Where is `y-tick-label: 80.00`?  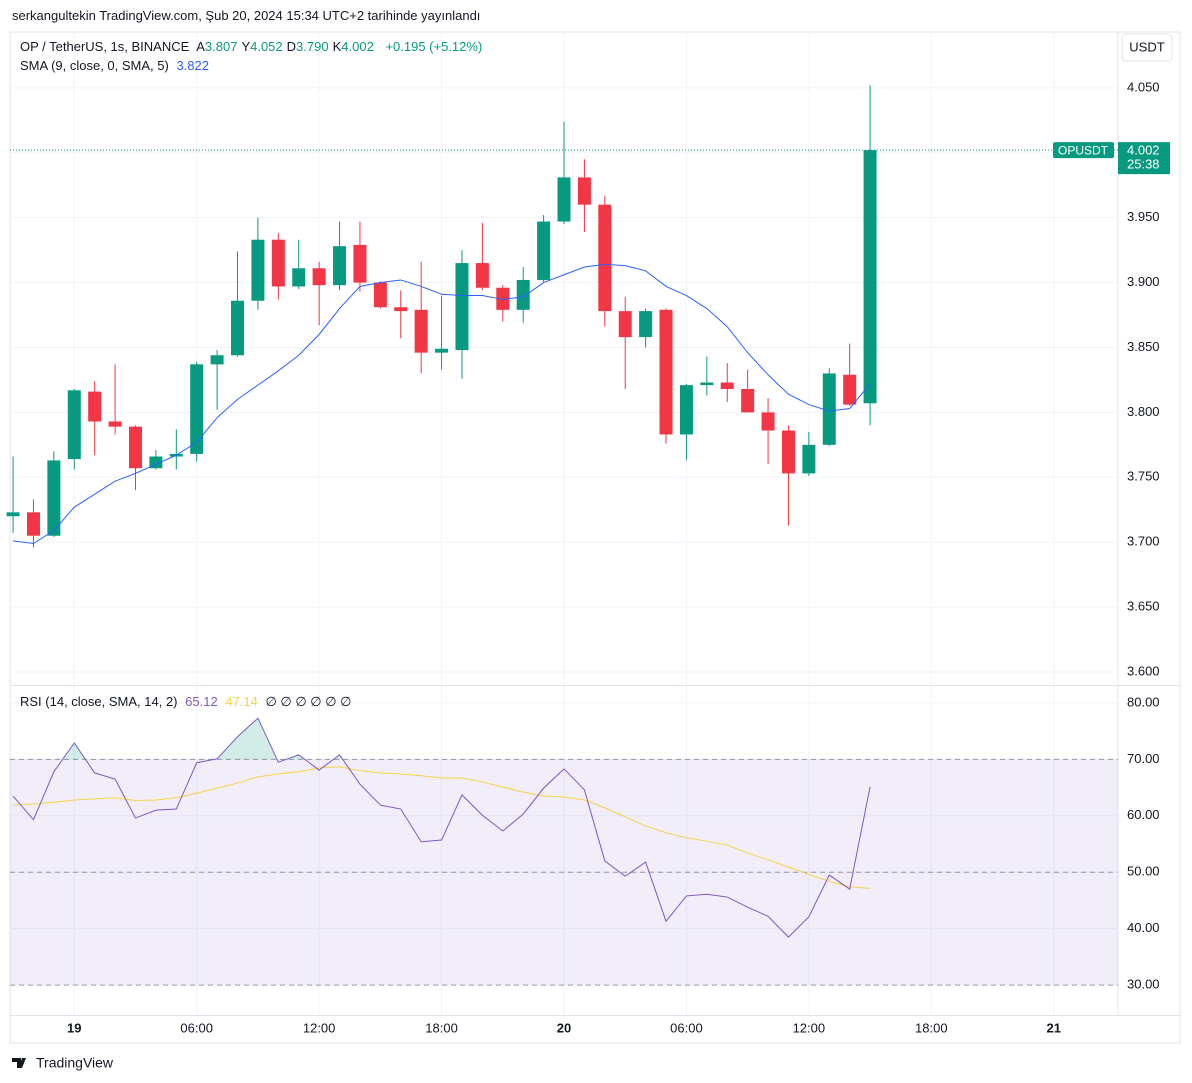 y-tick-label: 80.00 is located at coordinates (1143, 701).